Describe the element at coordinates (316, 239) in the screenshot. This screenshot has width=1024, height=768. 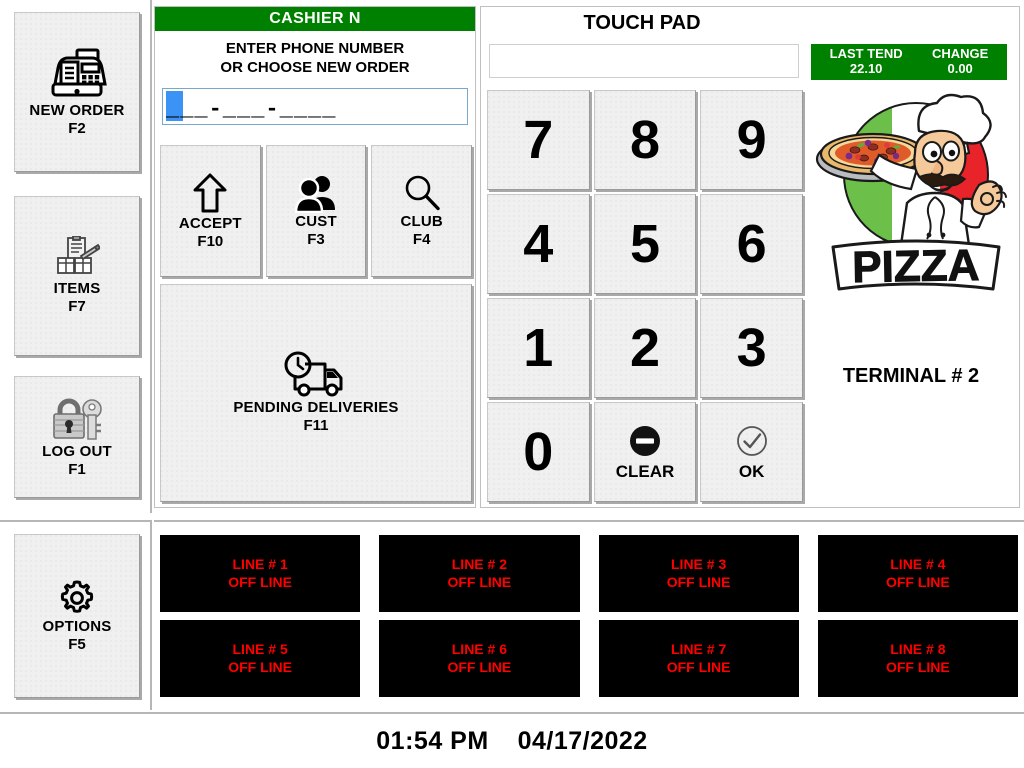
I see `cust-key: F3` at that location.